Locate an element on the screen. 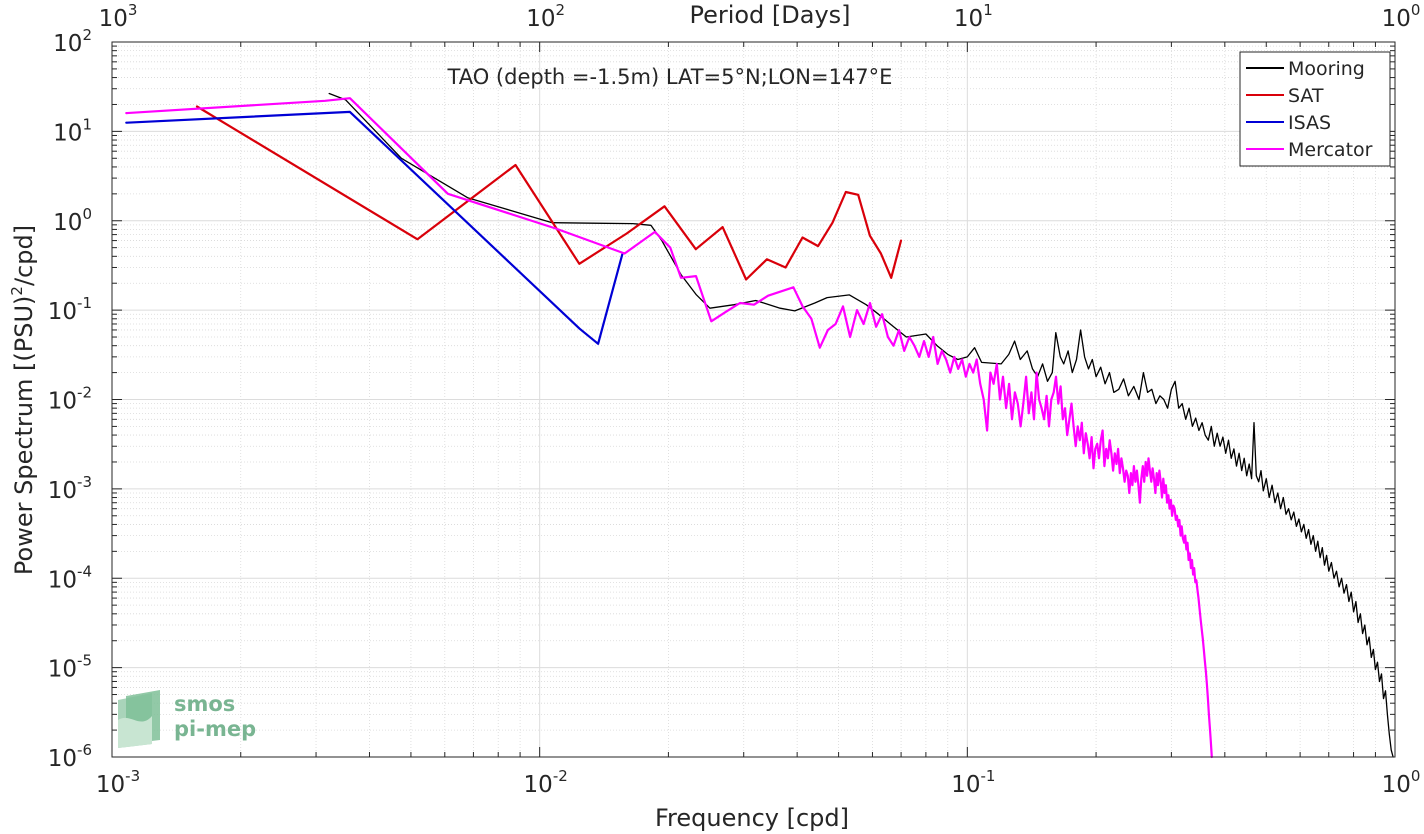 Image resolution: width=1424 pixels, height=834 pixels. legend-entry-isas: ISAS is located at coordinates (1288, 123).